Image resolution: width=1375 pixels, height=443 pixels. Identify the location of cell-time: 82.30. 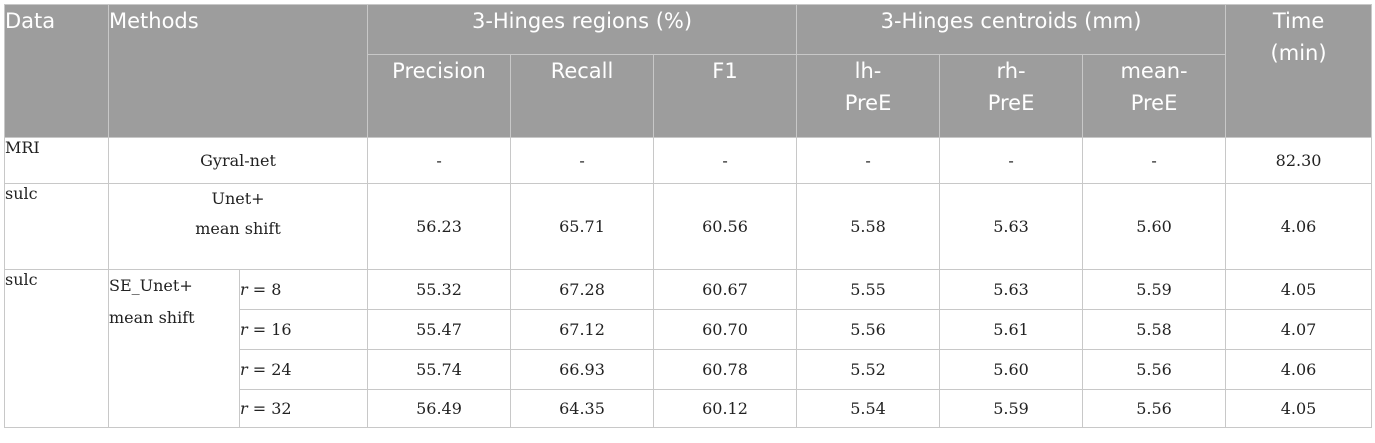
(1299, 160).